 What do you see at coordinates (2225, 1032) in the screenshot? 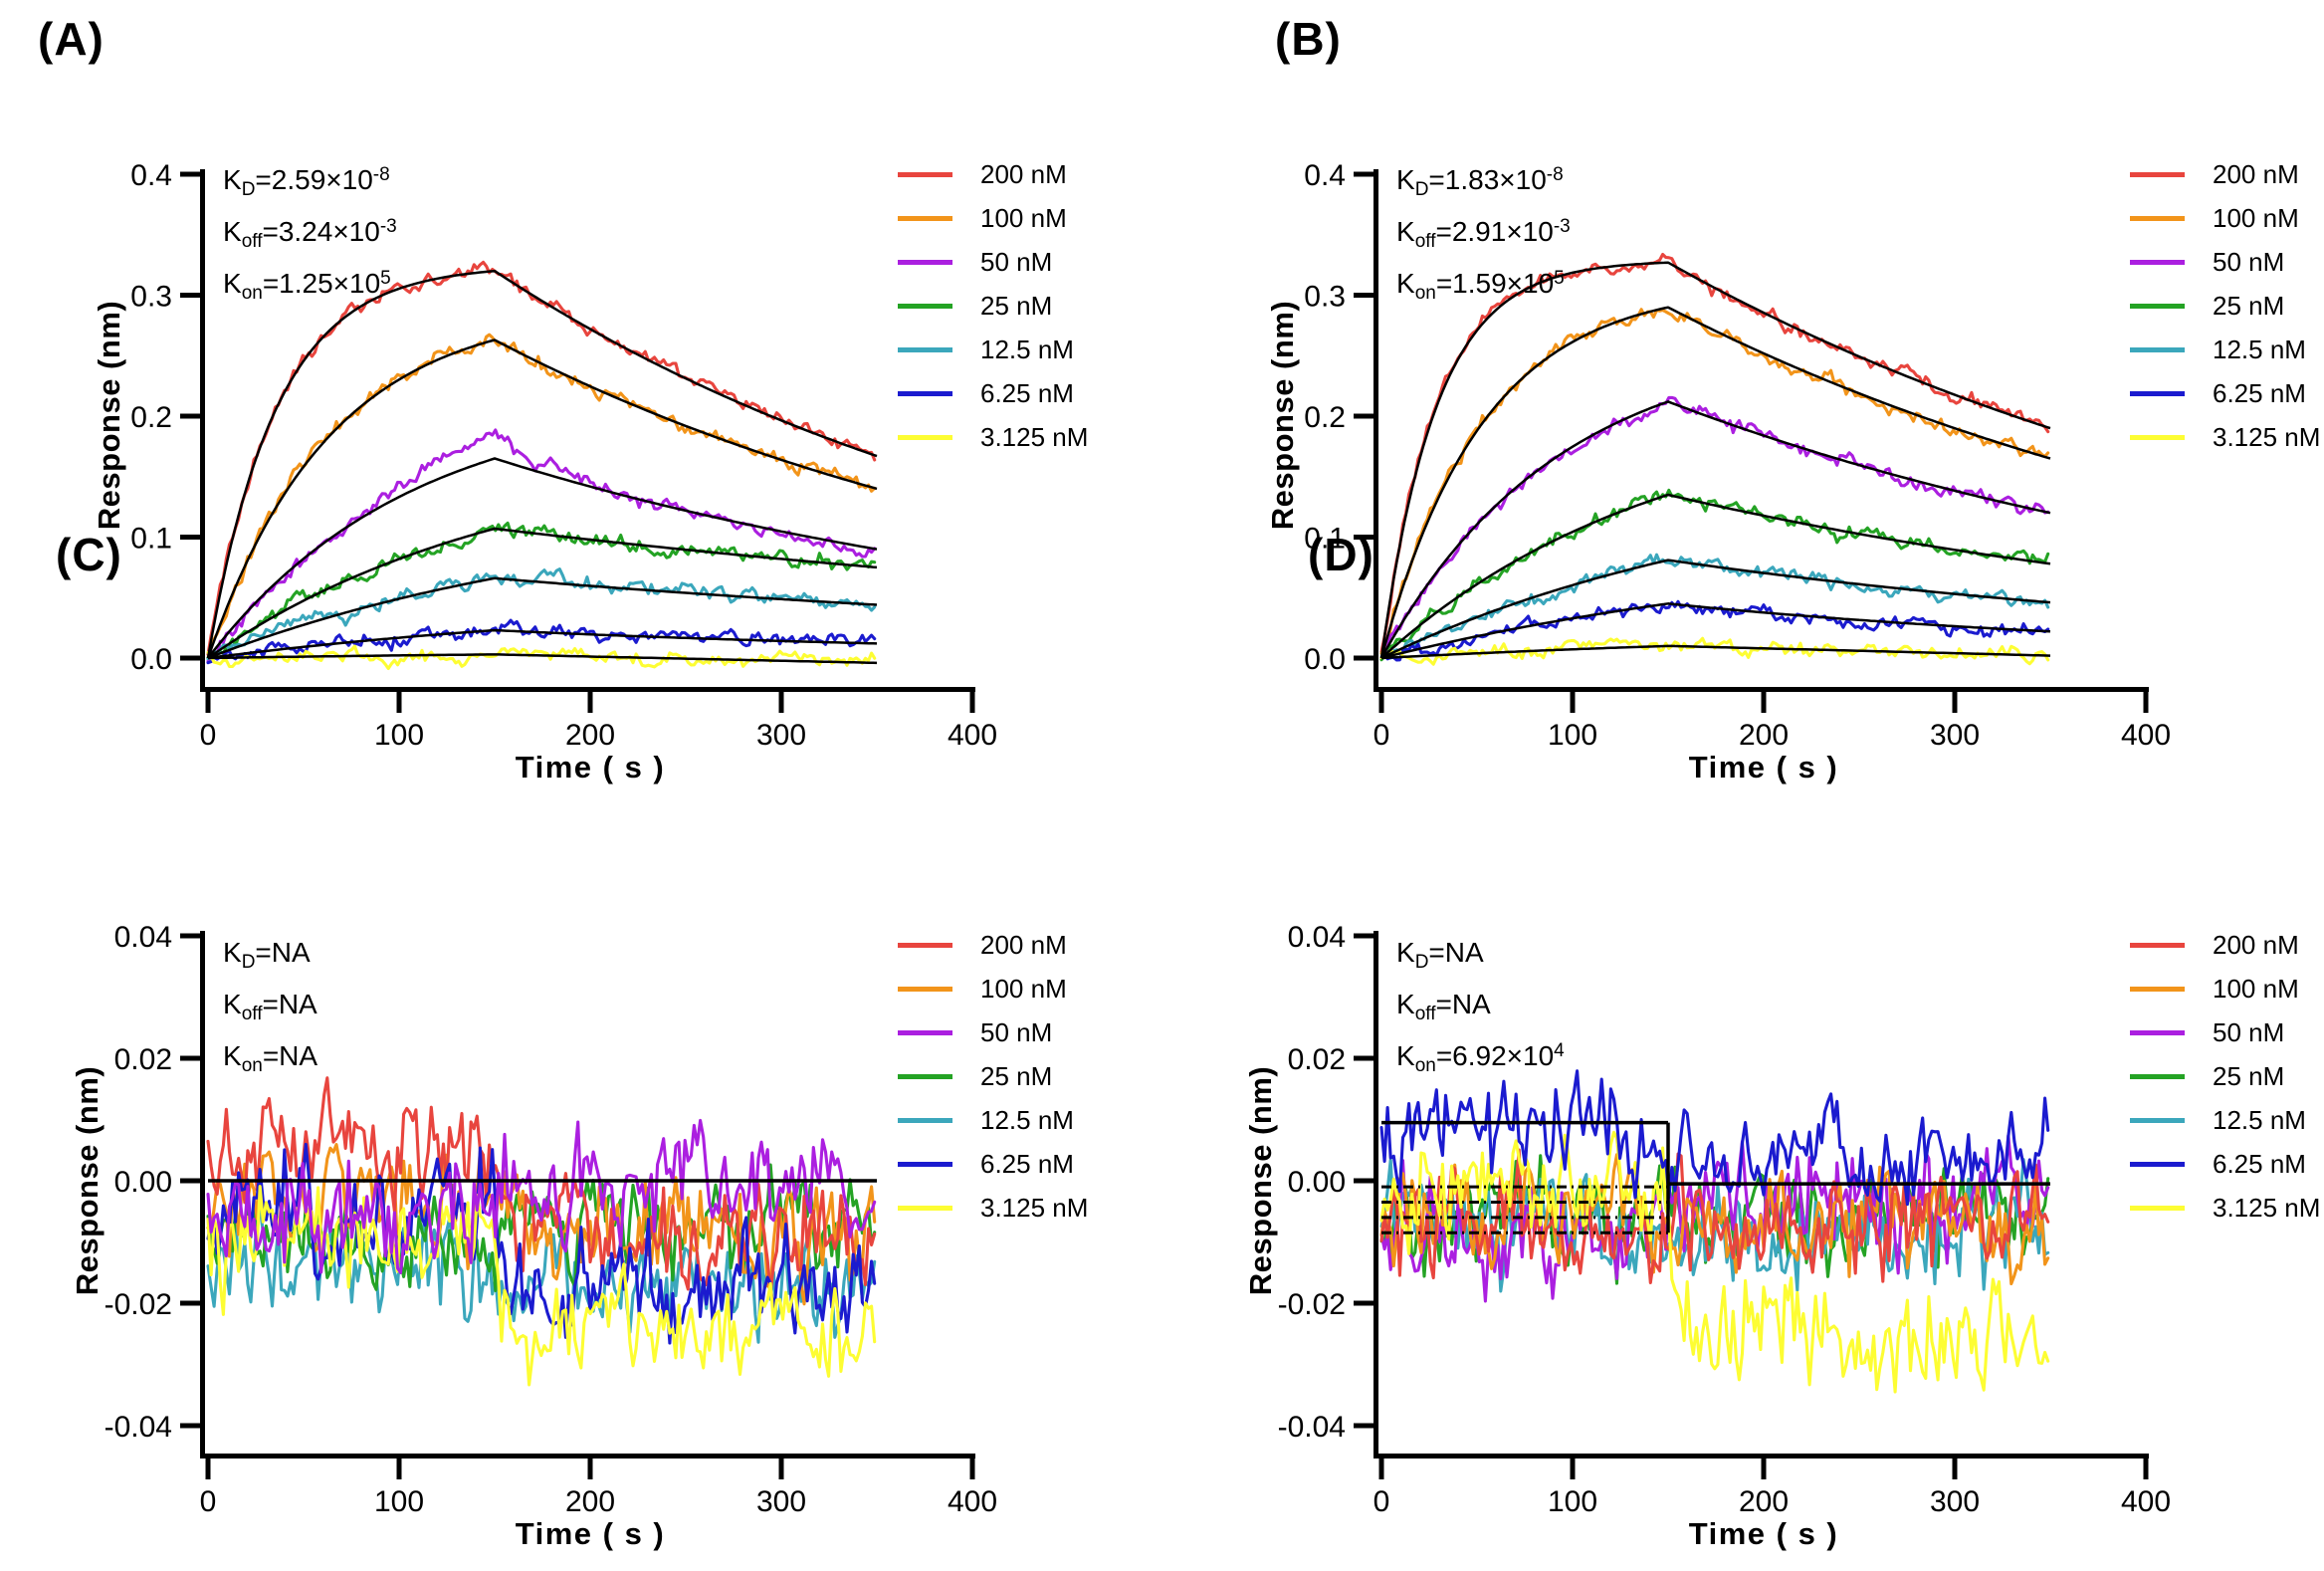
I see `legend-item: 50 nM` at bounding box center [2225, 1032].